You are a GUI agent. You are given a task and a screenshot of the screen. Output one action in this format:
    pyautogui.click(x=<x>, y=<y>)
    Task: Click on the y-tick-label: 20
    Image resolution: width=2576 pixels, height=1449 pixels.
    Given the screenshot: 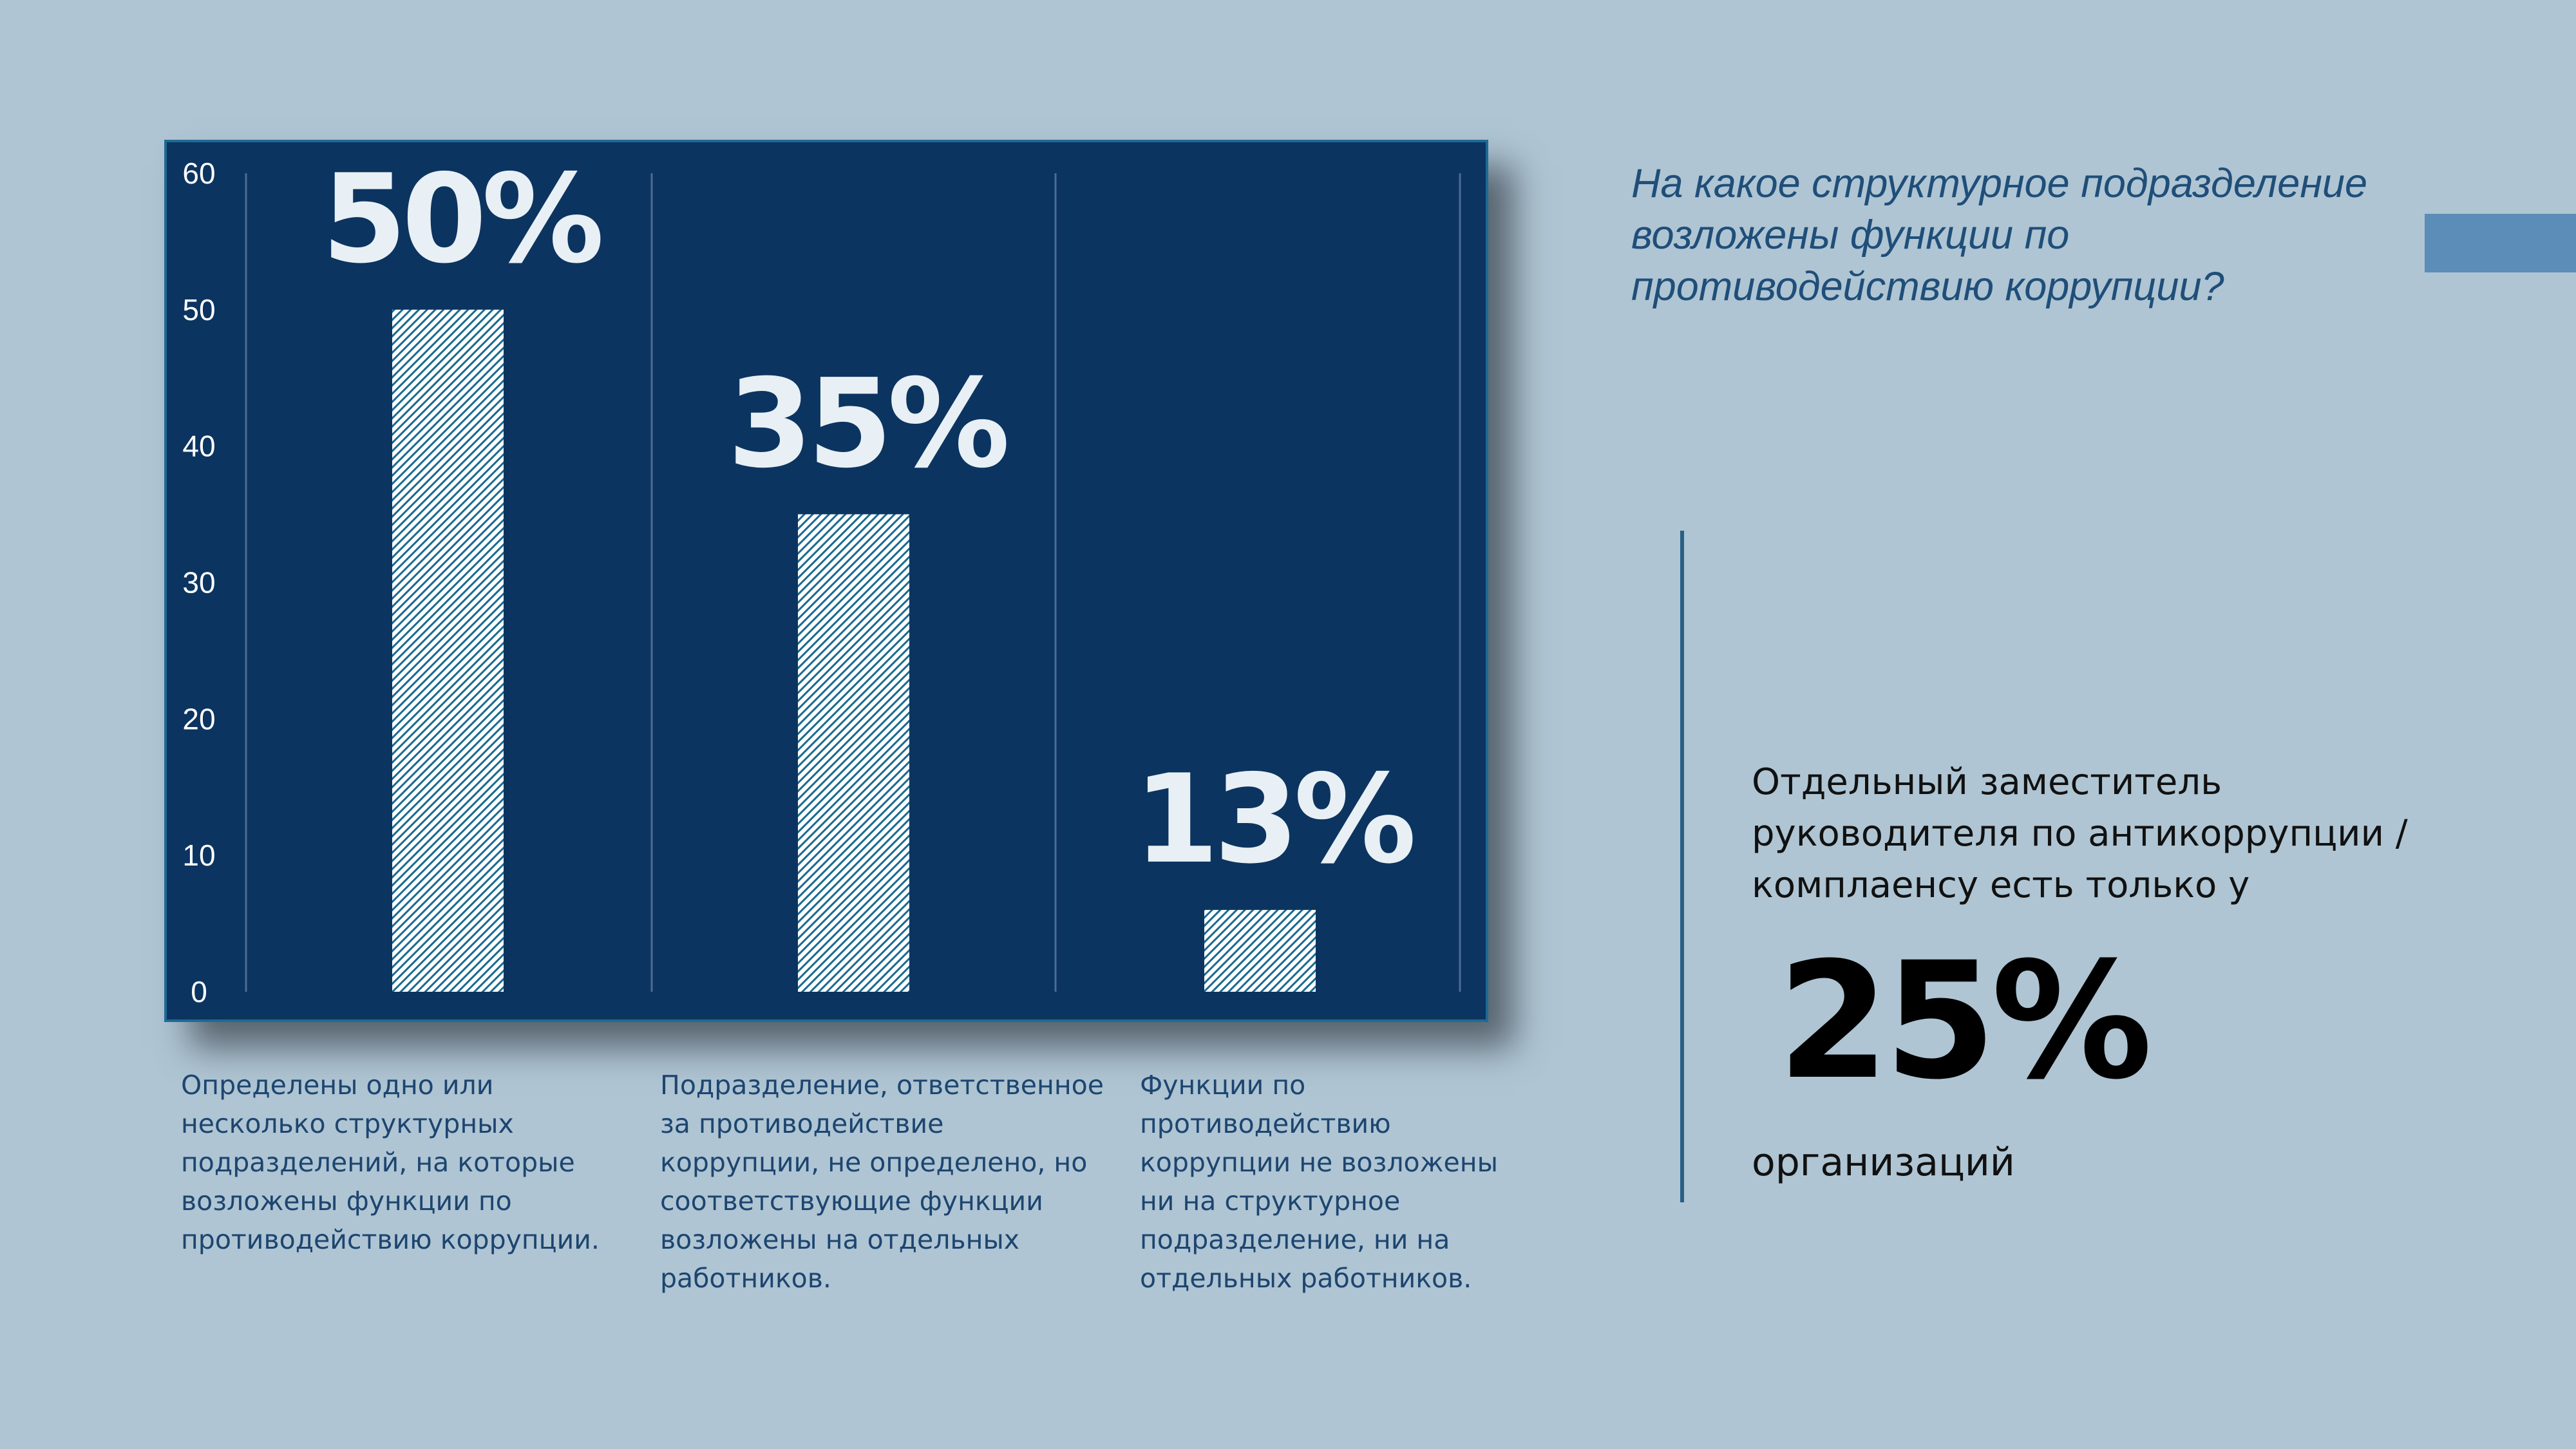 What is the action you would take?
    pyautogui.click(x=199, y=718)
    